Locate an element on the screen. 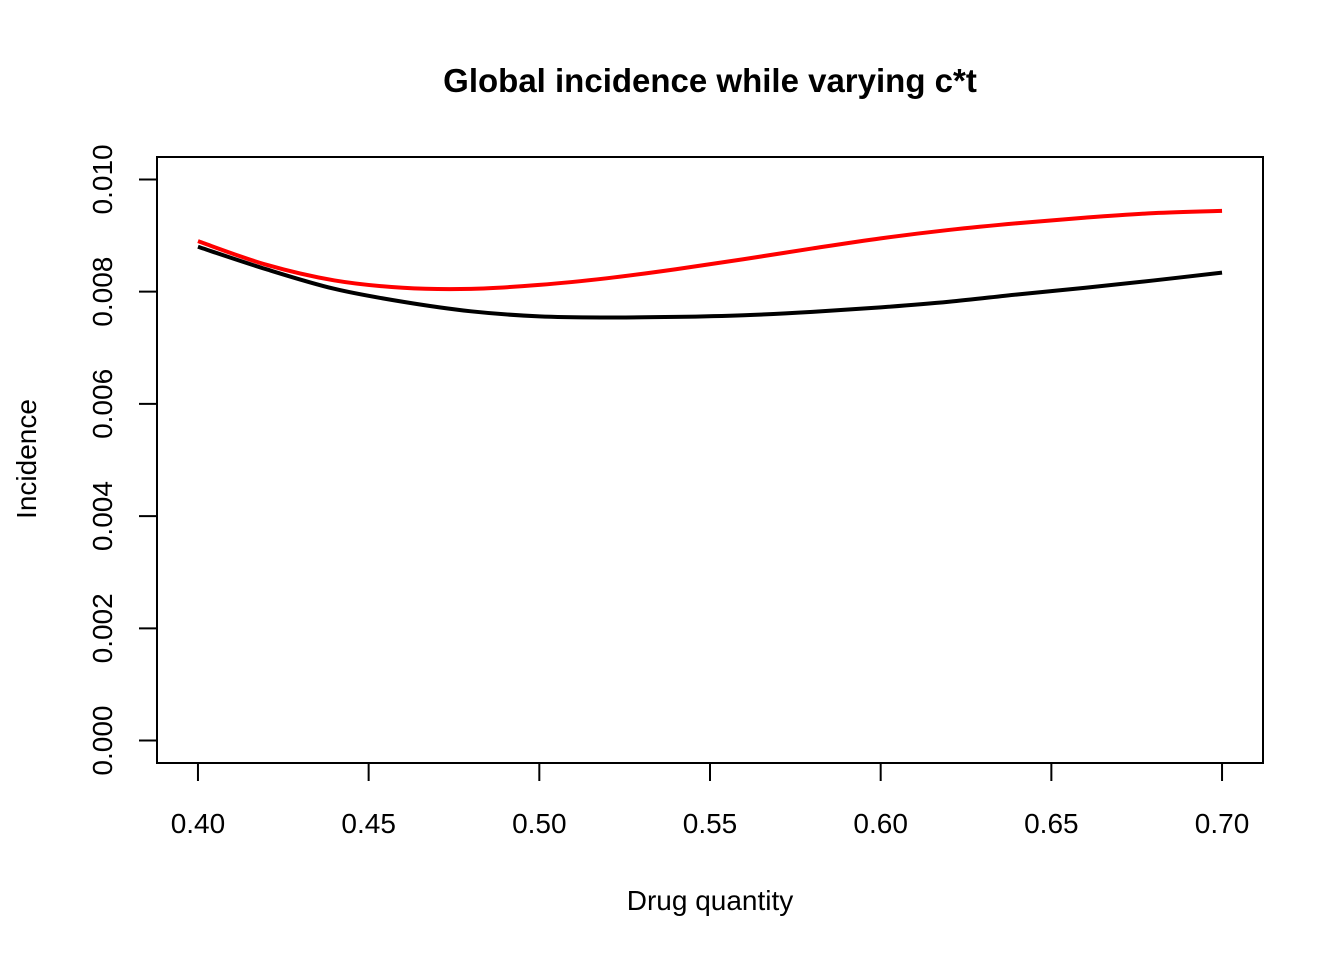 Image resolution: width=1344 pixels, height=960 pixels. x-tick-label: 0.40 is located at coordinates (198, 823).